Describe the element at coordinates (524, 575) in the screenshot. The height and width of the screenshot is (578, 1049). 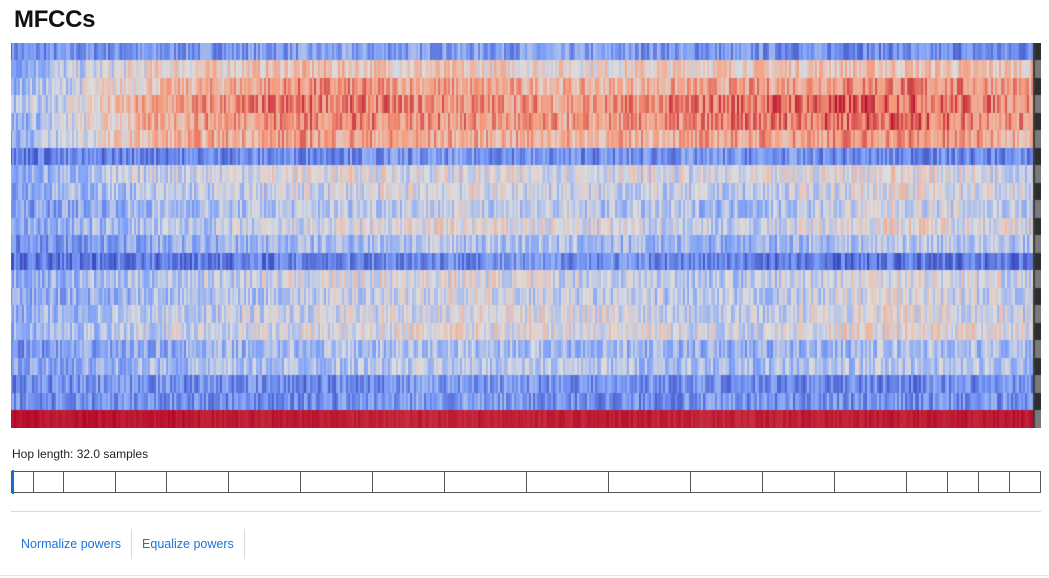
I see `bottom-border` at that location.